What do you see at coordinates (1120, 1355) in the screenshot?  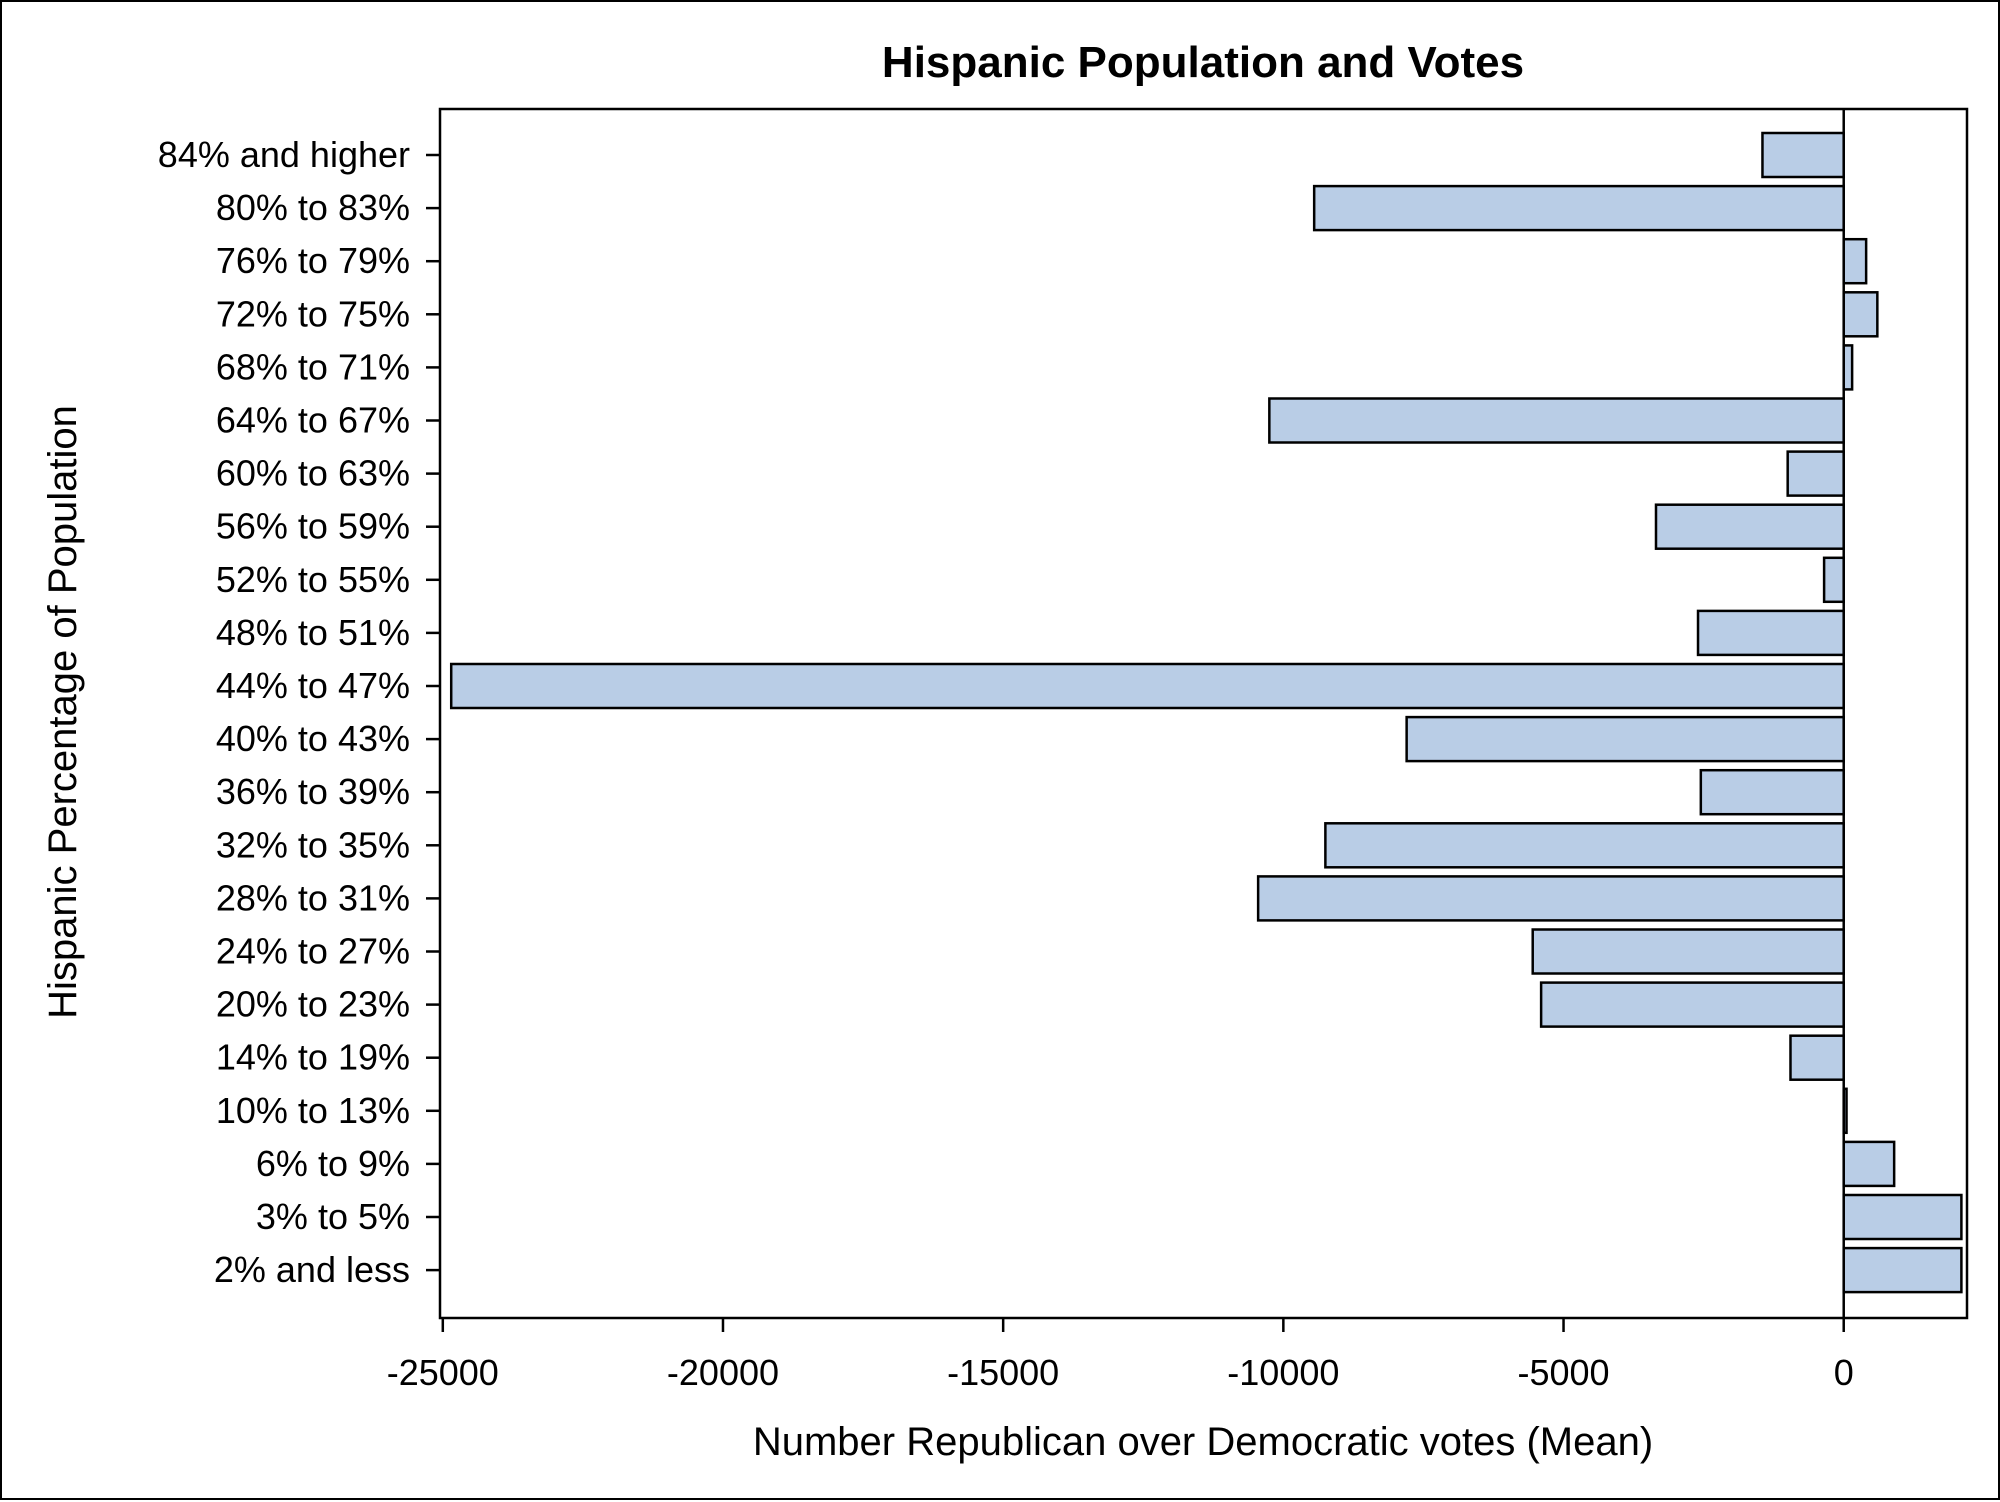 I see `x-axis: -25000 -20000 -15000 -10000 -5000 0` at bounding box center [1120, 1355].